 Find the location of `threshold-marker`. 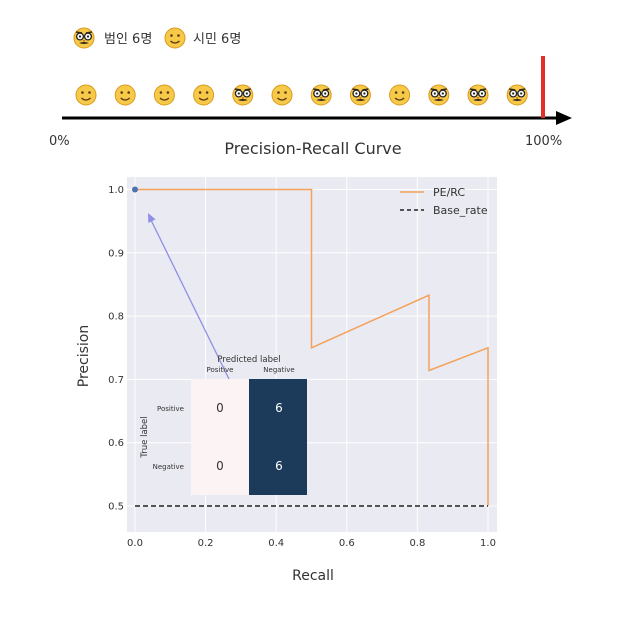

threshold-marker is located at coordinates (543, 87).